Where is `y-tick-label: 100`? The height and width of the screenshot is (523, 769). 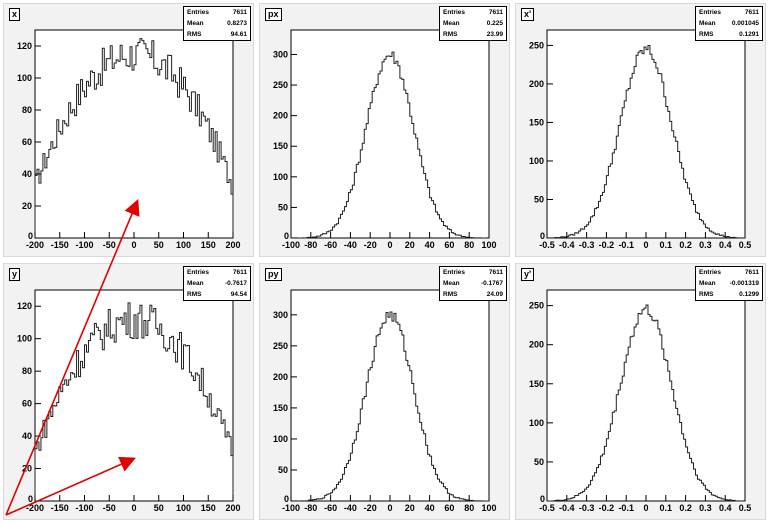 y-tick-label: 100 is located at coordinates (536, 423).